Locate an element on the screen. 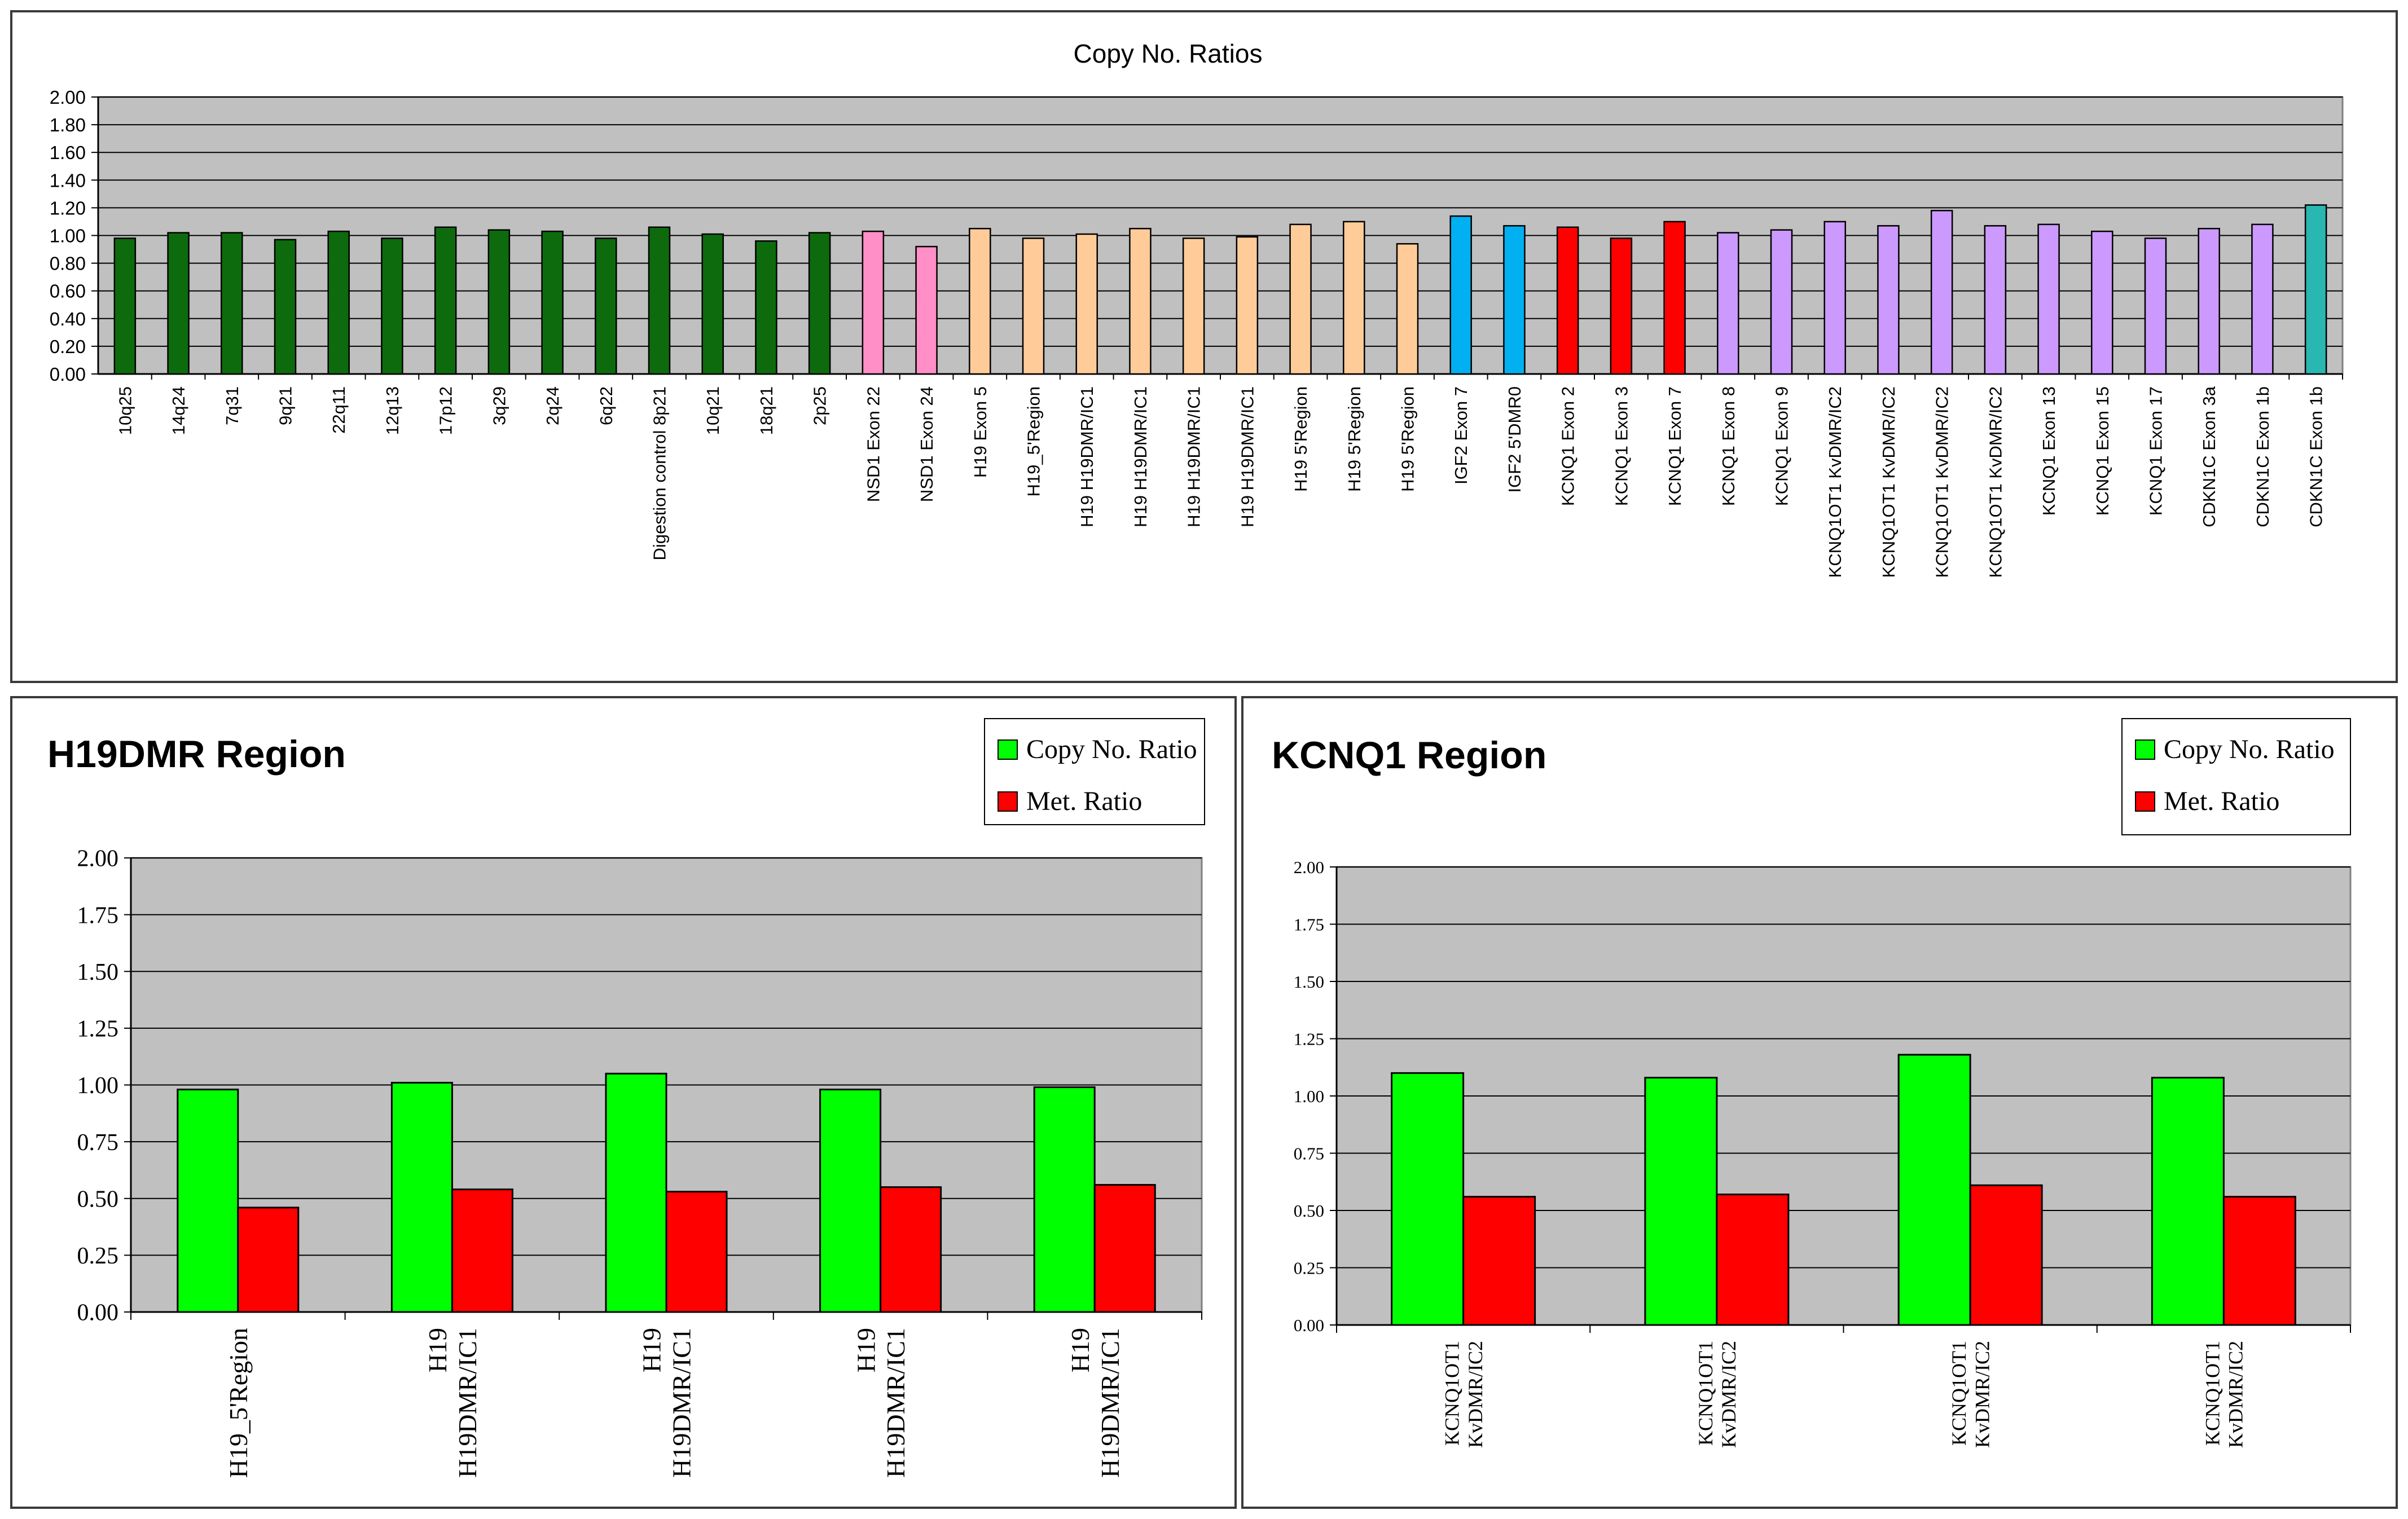 Image resolution: width=2408 pixels, height=1519 pixels. x-tick-label: 17p12 is located at coordinates (446, 410).